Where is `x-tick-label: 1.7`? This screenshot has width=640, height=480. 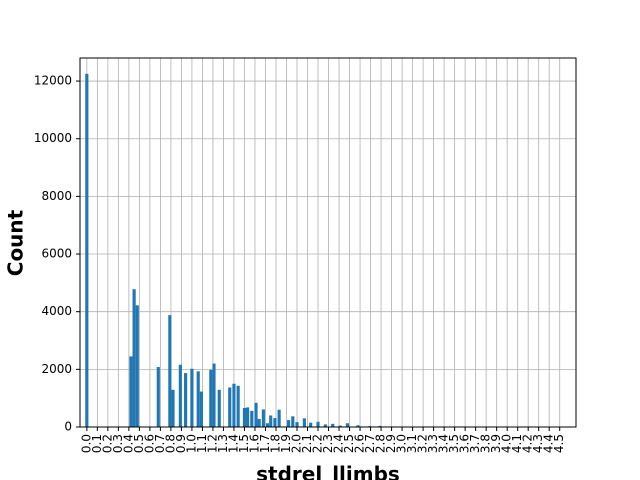
x-tick-label: 1.7 is located at coordinates (265, 443).